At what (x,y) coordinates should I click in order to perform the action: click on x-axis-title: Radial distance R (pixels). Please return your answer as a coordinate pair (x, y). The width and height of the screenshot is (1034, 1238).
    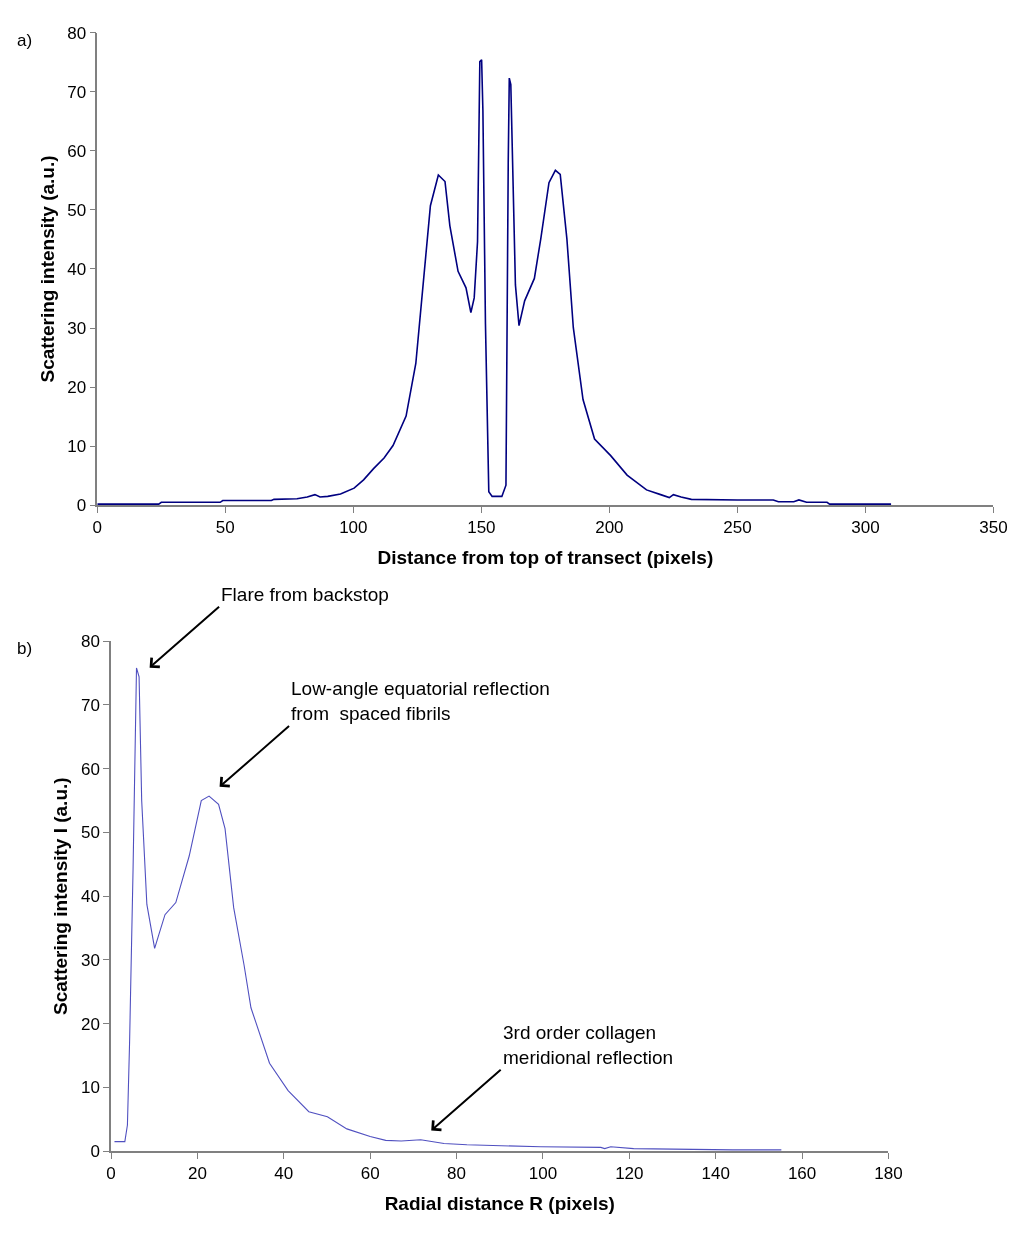
    Looking at the image, I should click on (499, 1203).